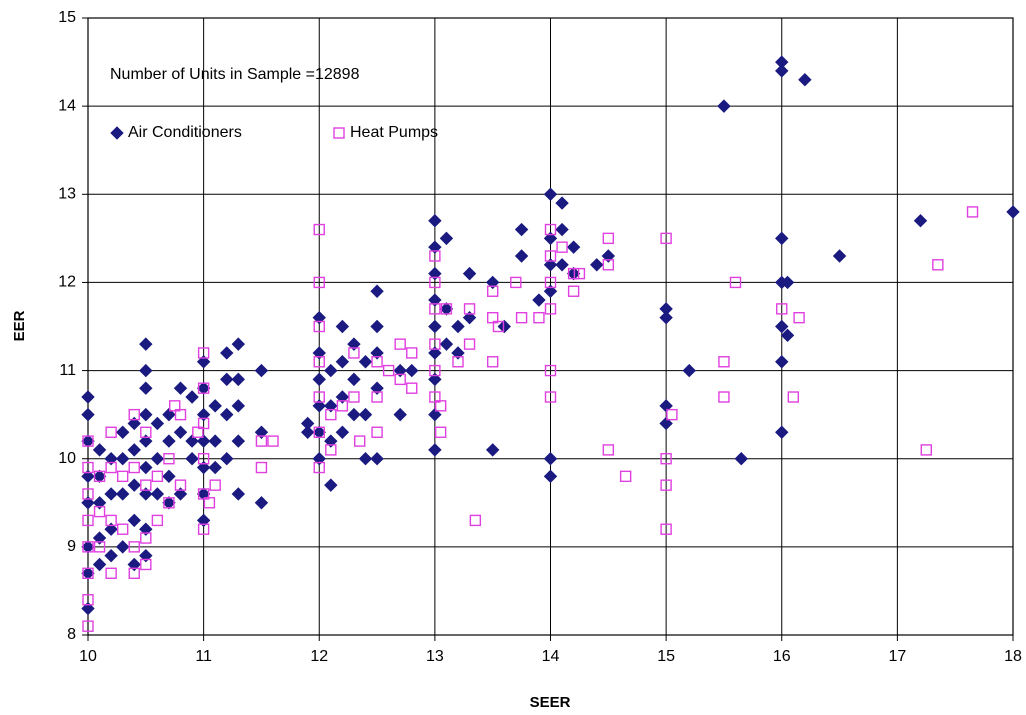  I want to click on x-tick-label: 17, so click(897, 656).